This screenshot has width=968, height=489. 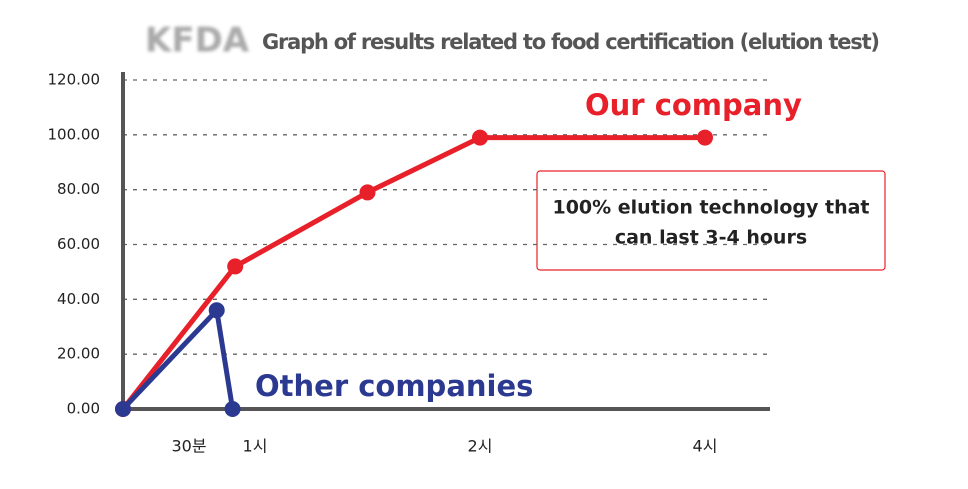 What do you see at coordinates (480, 446) in the screenshot?
I see `x-tick-label: 2시` at bounding box center [480, 446].